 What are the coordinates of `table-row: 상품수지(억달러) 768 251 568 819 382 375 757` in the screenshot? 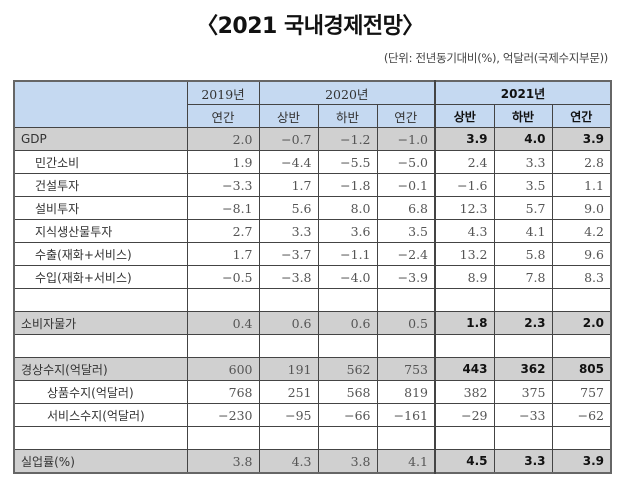 It's located at (312, 392).